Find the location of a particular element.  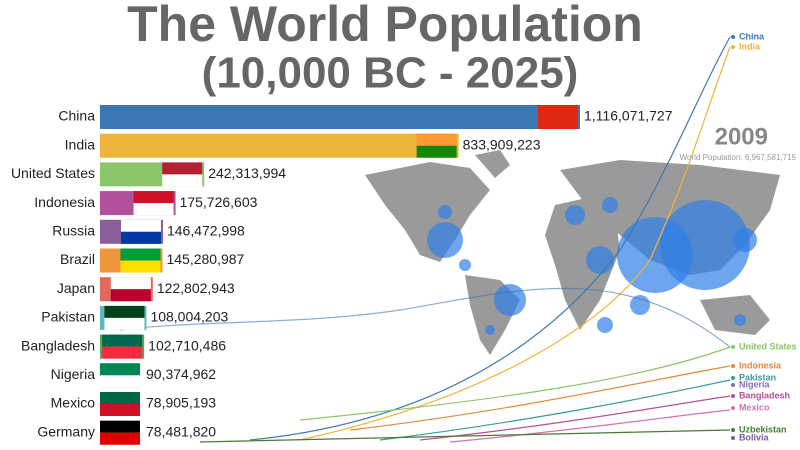

category-label: India is located at coordinates (80, 144).